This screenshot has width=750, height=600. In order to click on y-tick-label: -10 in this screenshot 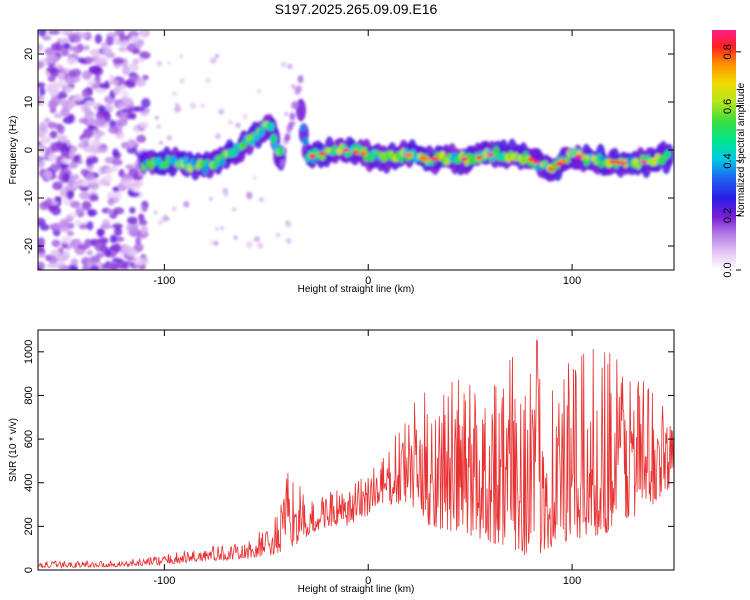, I will do `click(29, 198)`.